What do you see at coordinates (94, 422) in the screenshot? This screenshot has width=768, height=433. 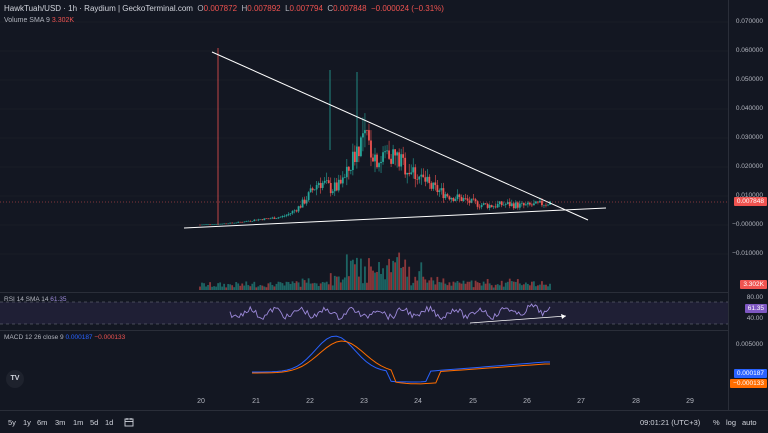 I see `timeframe-5d: 5d` at bounding box center [94, 422].